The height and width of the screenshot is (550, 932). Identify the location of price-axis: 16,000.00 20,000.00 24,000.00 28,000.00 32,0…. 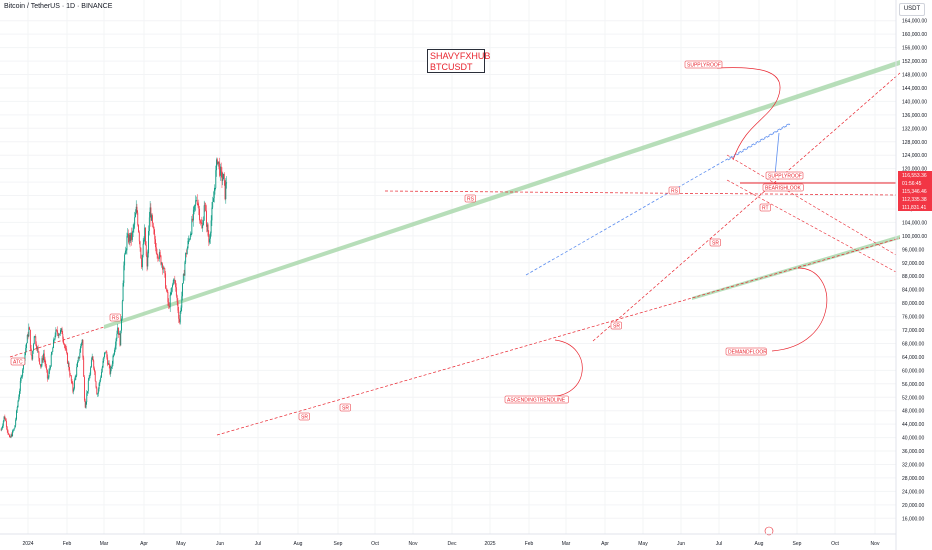
(911, 275).